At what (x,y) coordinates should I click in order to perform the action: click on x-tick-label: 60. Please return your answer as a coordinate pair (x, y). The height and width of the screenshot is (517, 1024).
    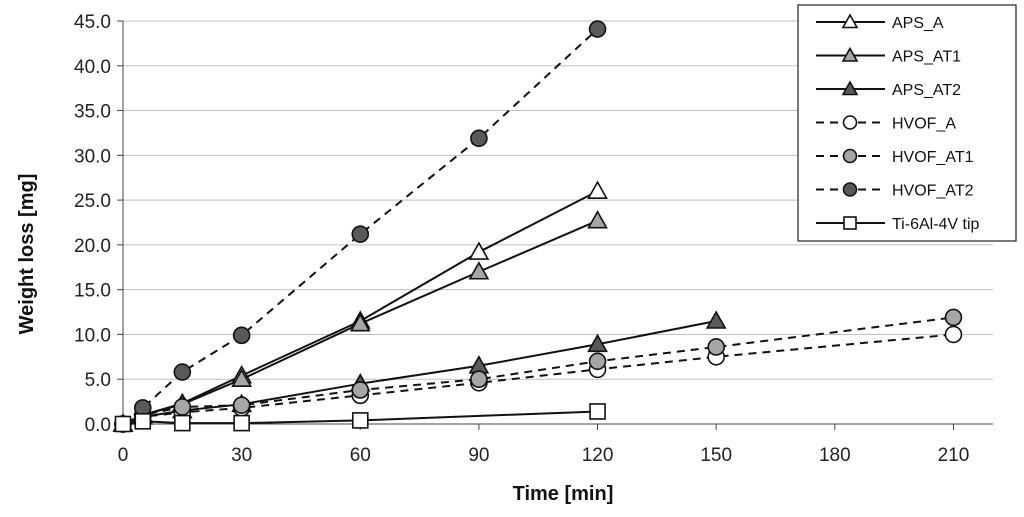
    Looking at the image, I should click on (360, 455).